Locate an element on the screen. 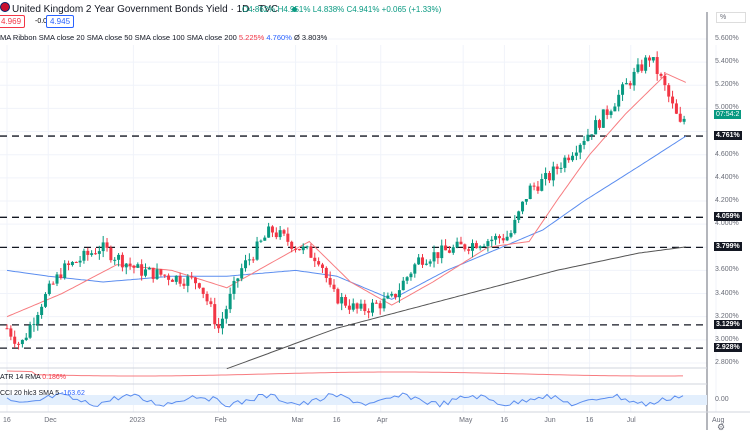 The width and height of the screenshot is (750, 433). atr-line is located at coordinates (345, 373).